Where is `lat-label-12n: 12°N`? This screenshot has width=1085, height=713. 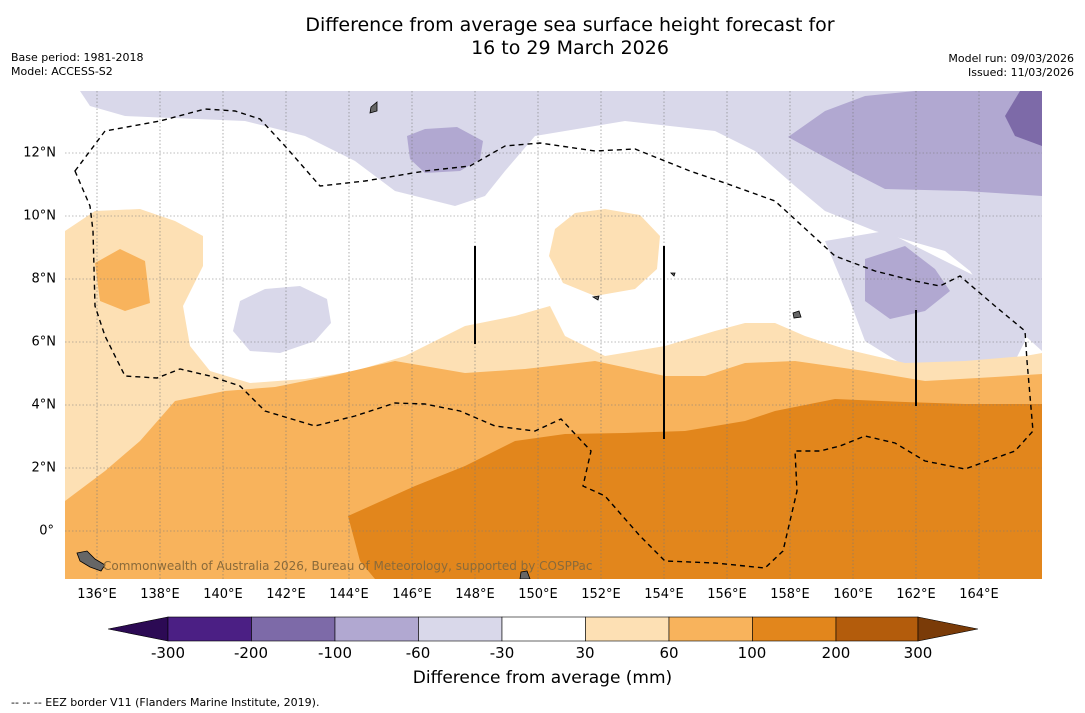
lat-label-12n: 12°N is located at coordinates (39, 153).